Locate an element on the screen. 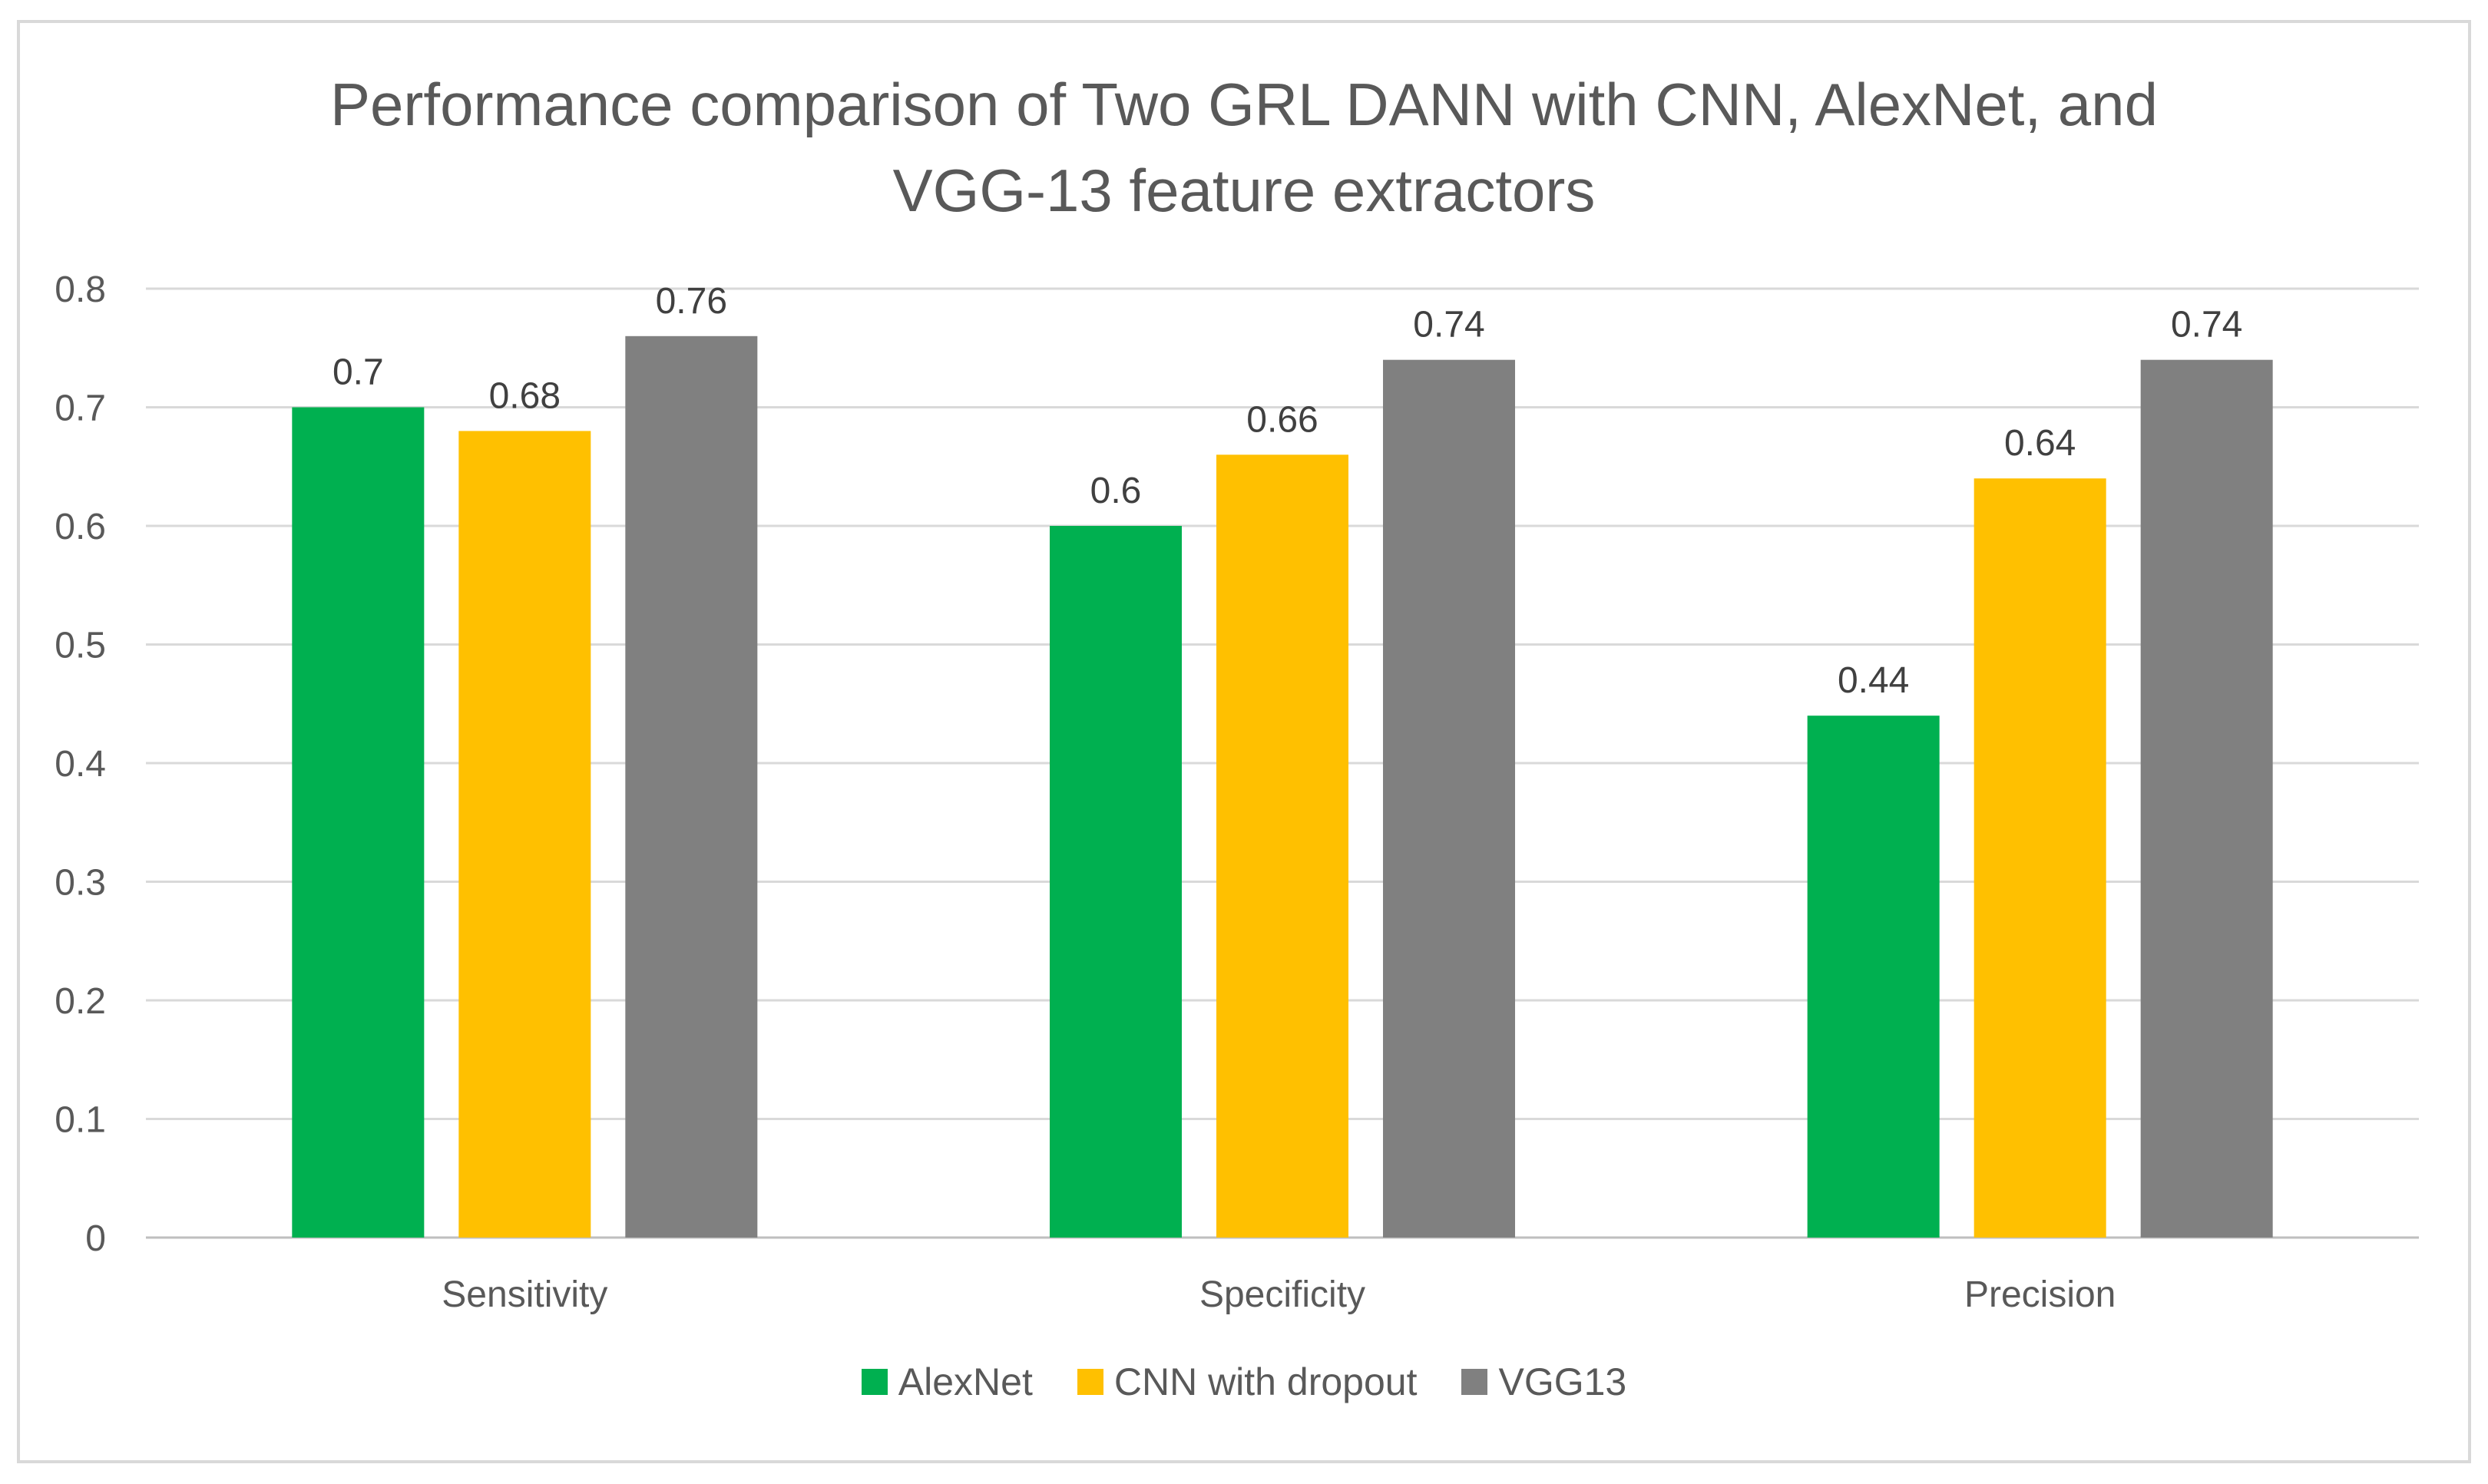 This screenshot has width=2488, height=1484. legend-item-vgg13: VGG13 is located at coordinates (1544, 1382).